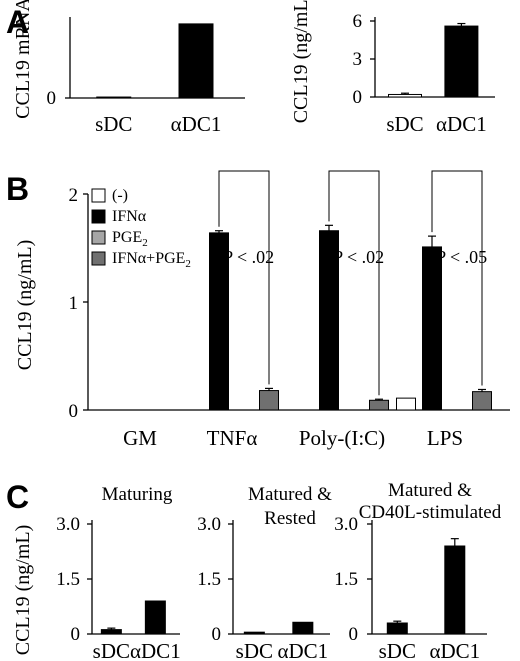 The width and height of the screenshot is (520, 661). I want to click on bar-lps-s1, so click(432, 328).